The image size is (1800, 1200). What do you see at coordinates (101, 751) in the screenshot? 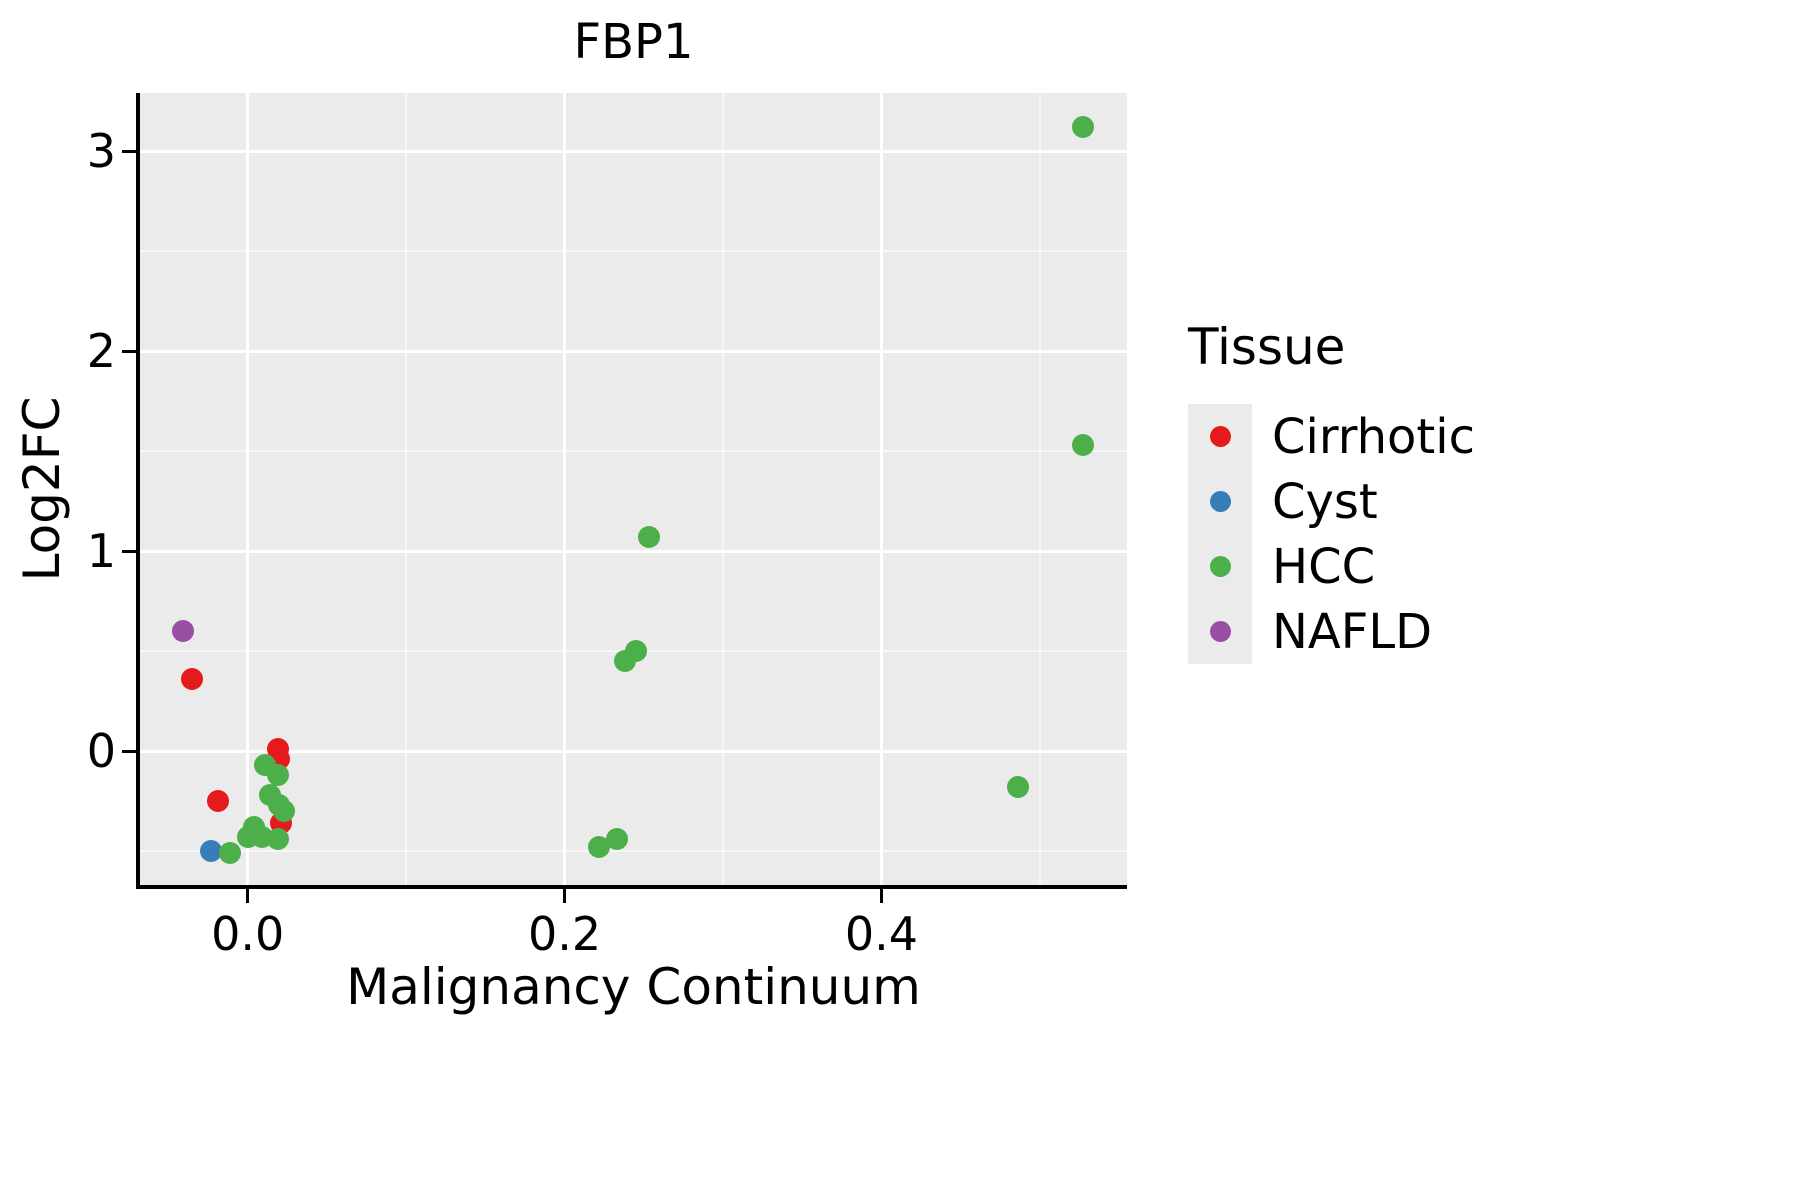
I see `y-tick-label: 0` at bounding box center [101, 751].